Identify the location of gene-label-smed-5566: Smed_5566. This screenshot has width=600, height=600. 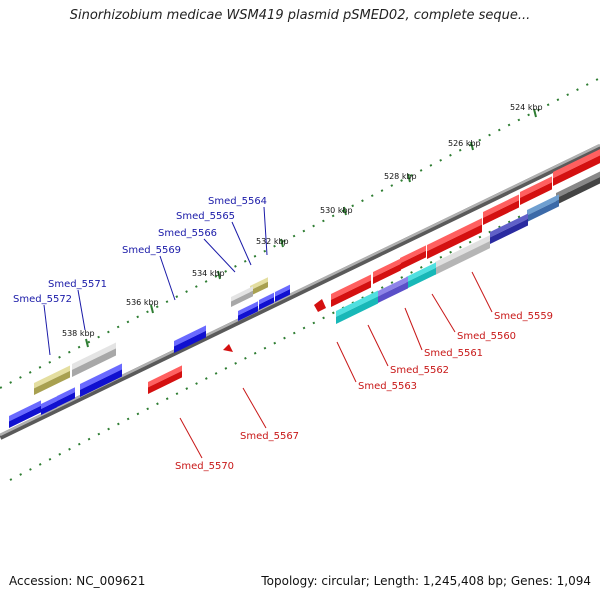
(187, 233).